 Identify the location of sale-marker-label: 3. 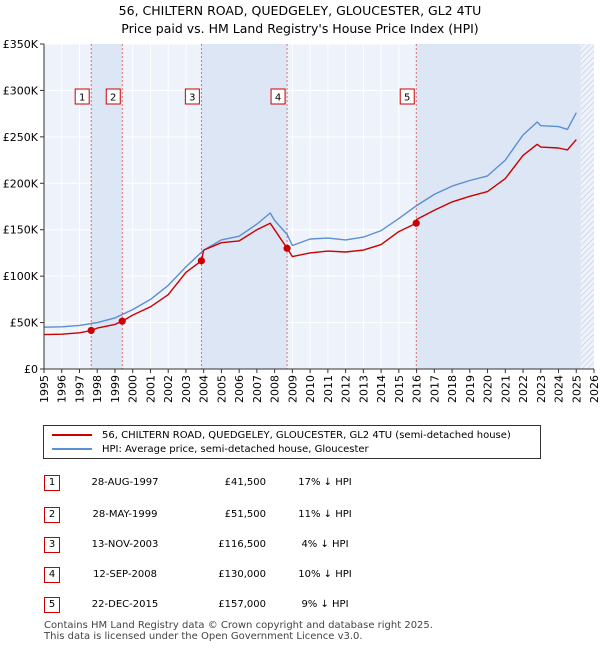
(192, 98).